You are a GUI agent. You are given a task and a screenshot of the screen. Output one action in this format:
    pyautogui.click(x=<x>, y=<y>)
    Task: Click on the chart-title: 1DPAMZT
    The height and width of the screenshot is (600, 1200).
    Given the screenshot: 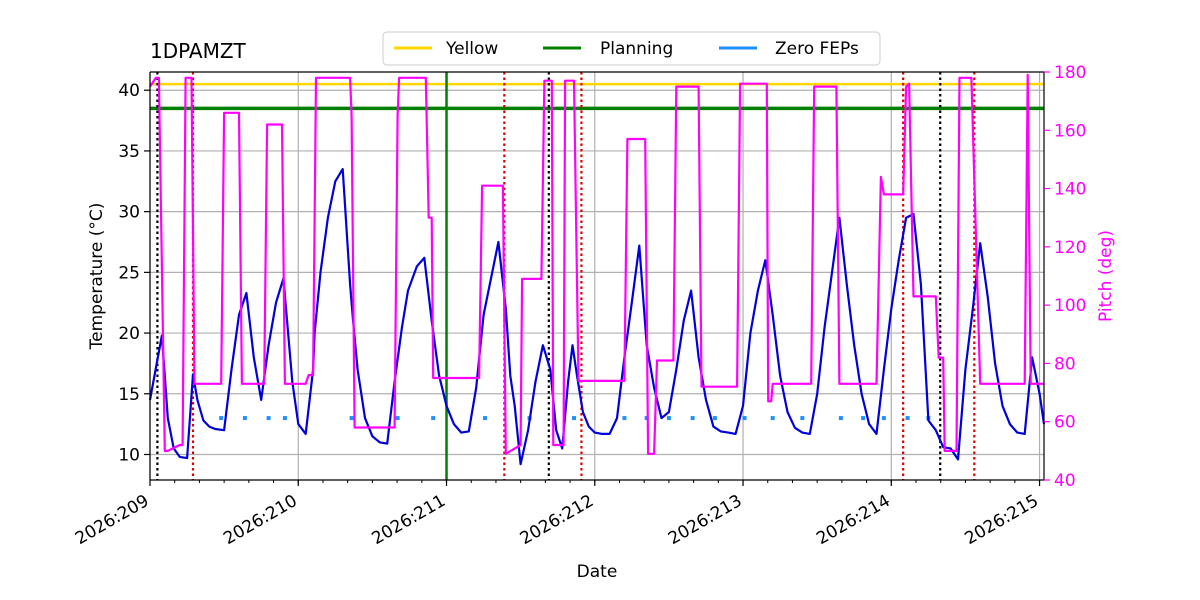 What is the action you would take?
    pyautogui.click(x=198, y=51)
    